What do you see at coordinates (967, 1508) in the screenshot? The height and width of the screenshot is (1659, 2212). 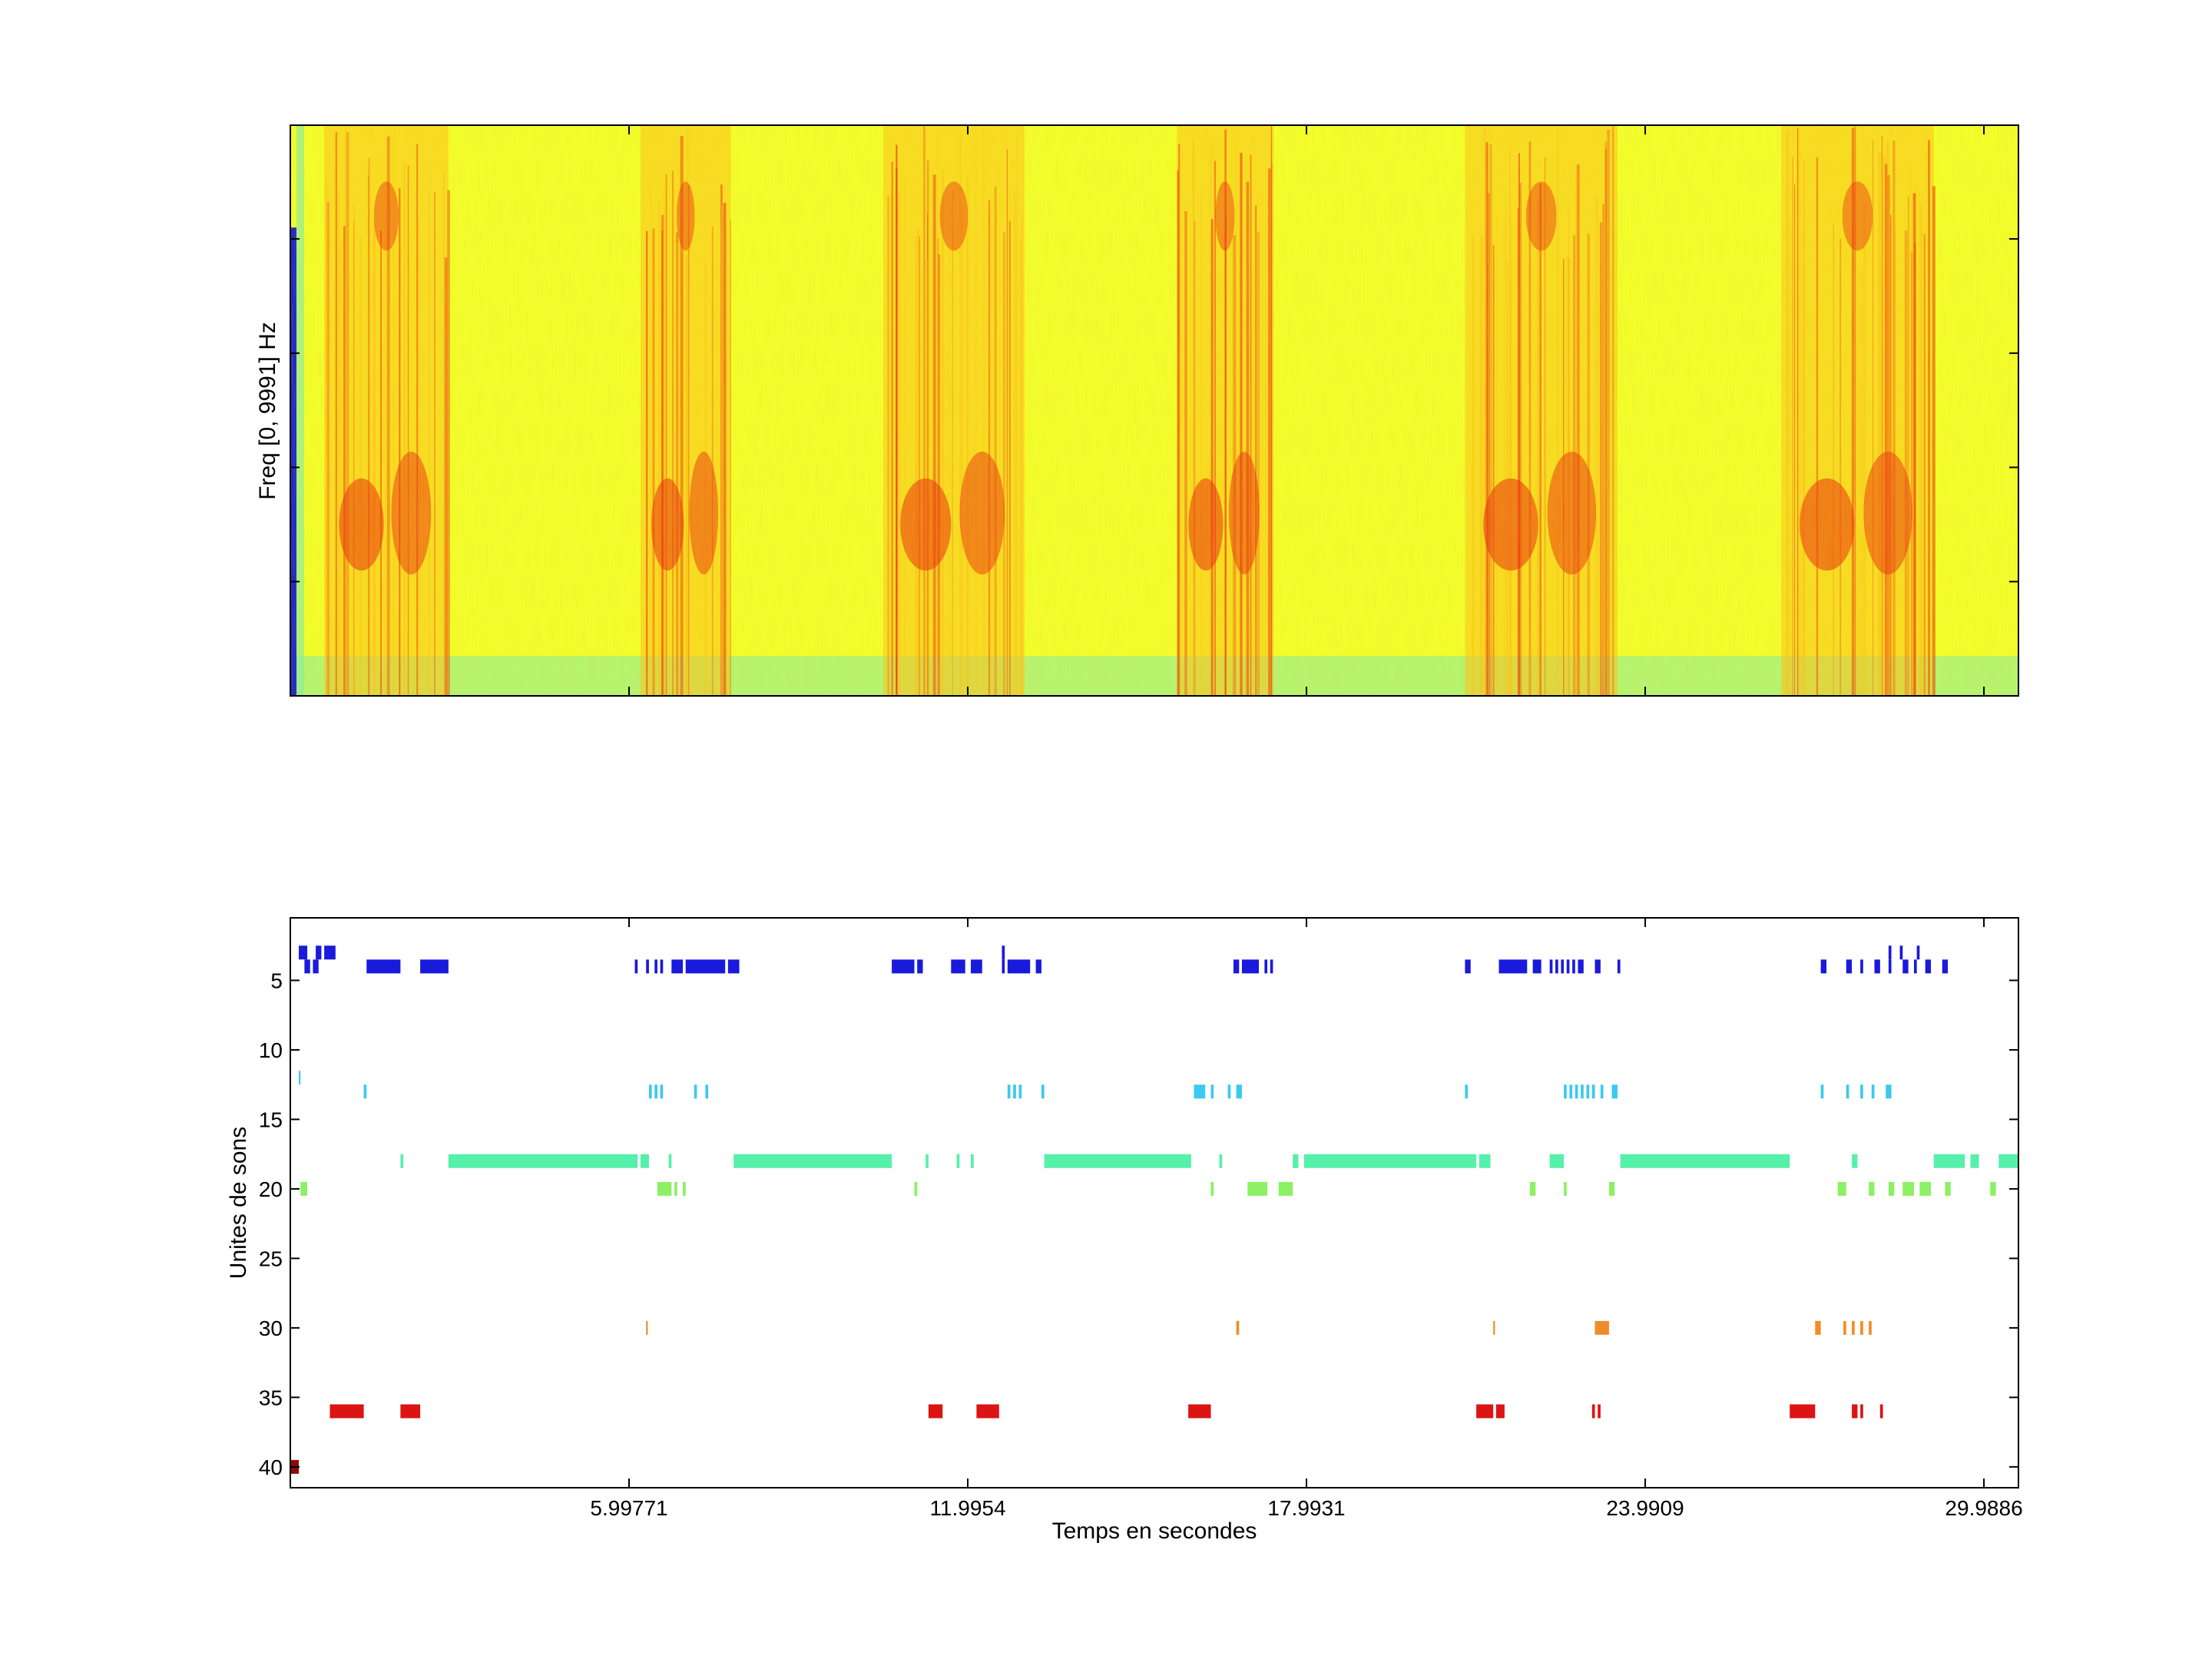 I see `units-xtick-label: 11.9954` at bounding box center [967, 1508].